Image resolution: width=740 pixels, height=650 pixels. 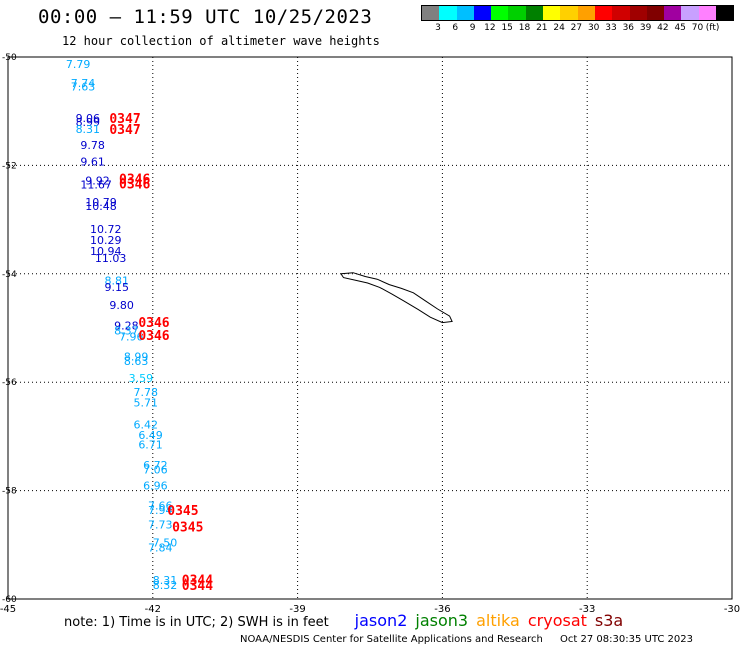 What do you see at coordinates (155, 469) in the screenshot?
I see `wave-height-label: 7.06` at bounding box center [155, 469].